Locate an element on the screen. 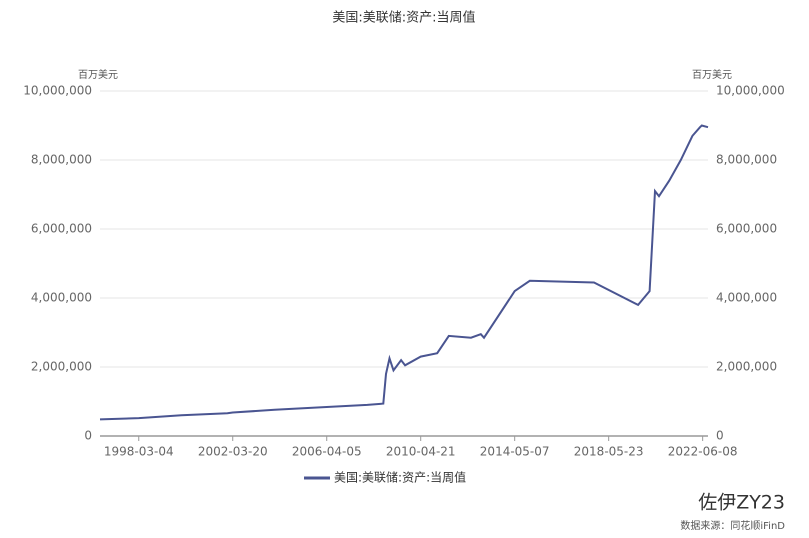  x-tick-label: 2006-04-05 is located at coordinates (327, 452).